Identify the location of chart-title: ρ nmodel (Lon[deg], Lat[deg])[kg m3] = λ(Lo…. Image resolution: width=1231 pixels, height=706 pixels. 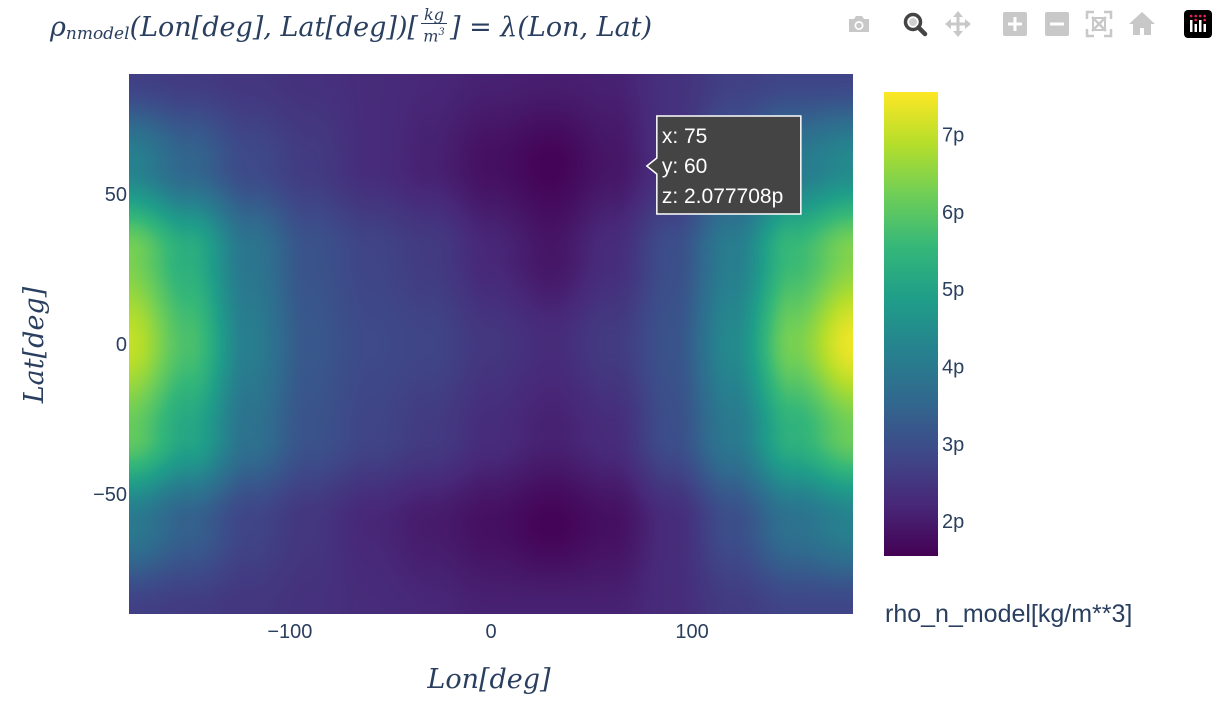
(351, 27).